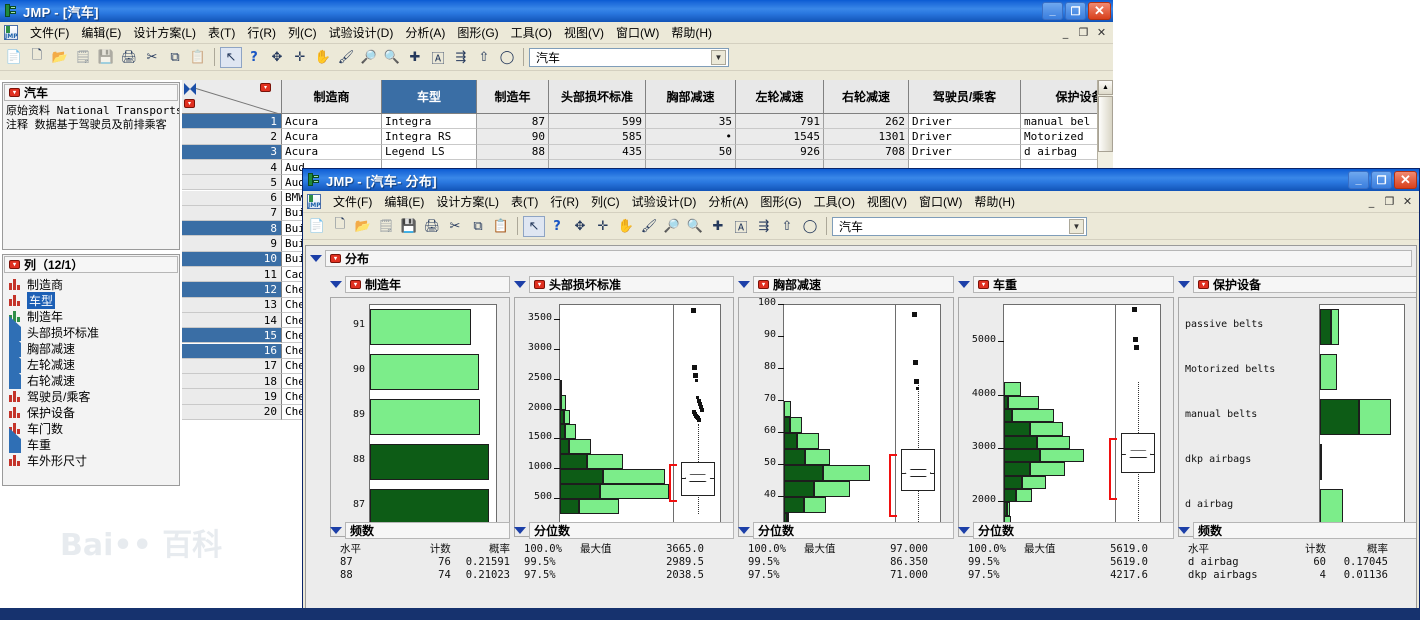 The height and width of the screenshot is (620, 1420). What do you see at coordinates (1105, 124) in the screenshot?
I see `scroll-thumb` at bounding box center [1105, 124].